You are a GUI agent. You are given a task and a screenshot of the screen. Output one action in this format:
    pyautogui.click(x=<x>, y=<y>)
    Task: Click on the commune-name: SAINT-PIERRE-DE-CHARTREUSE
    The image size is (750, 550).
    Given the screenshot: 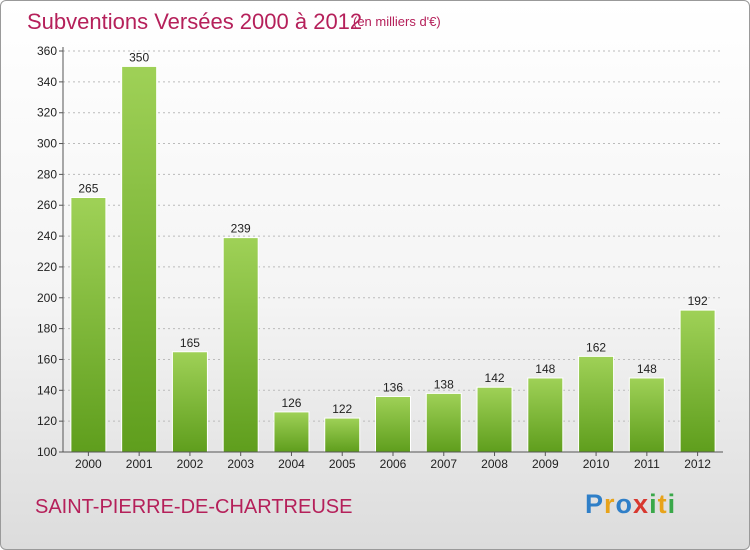 What is the action you would take?
    pyautogui.click(x=194, y=507)
    